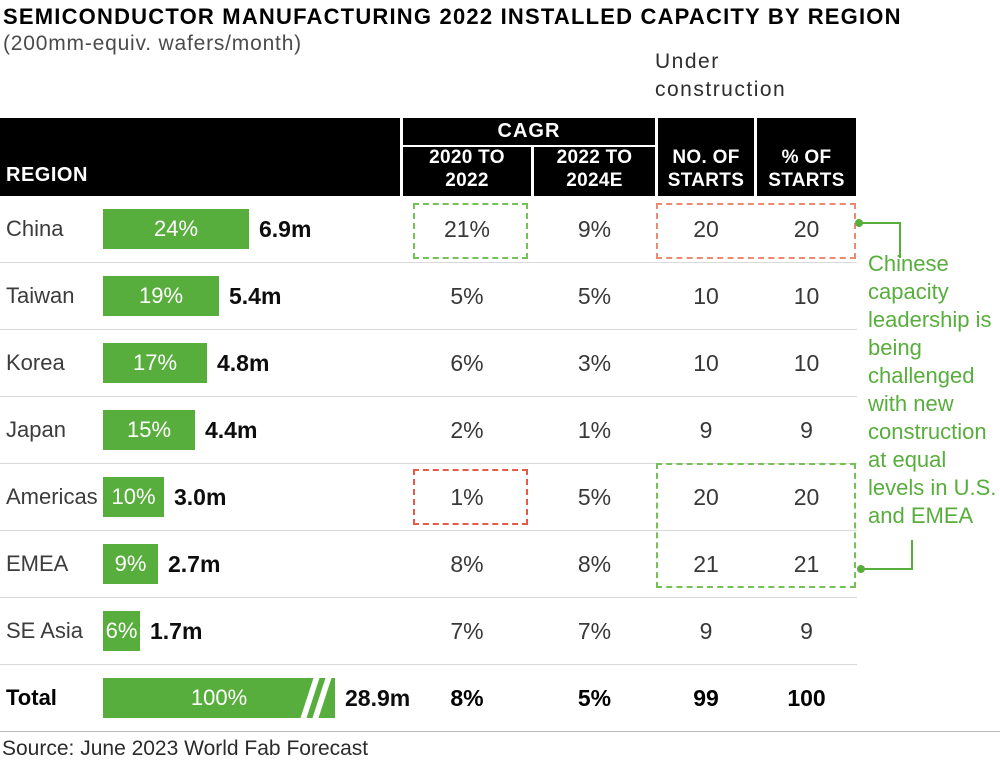  I want to click on capacity-bar: 9%, so click(130, 564).